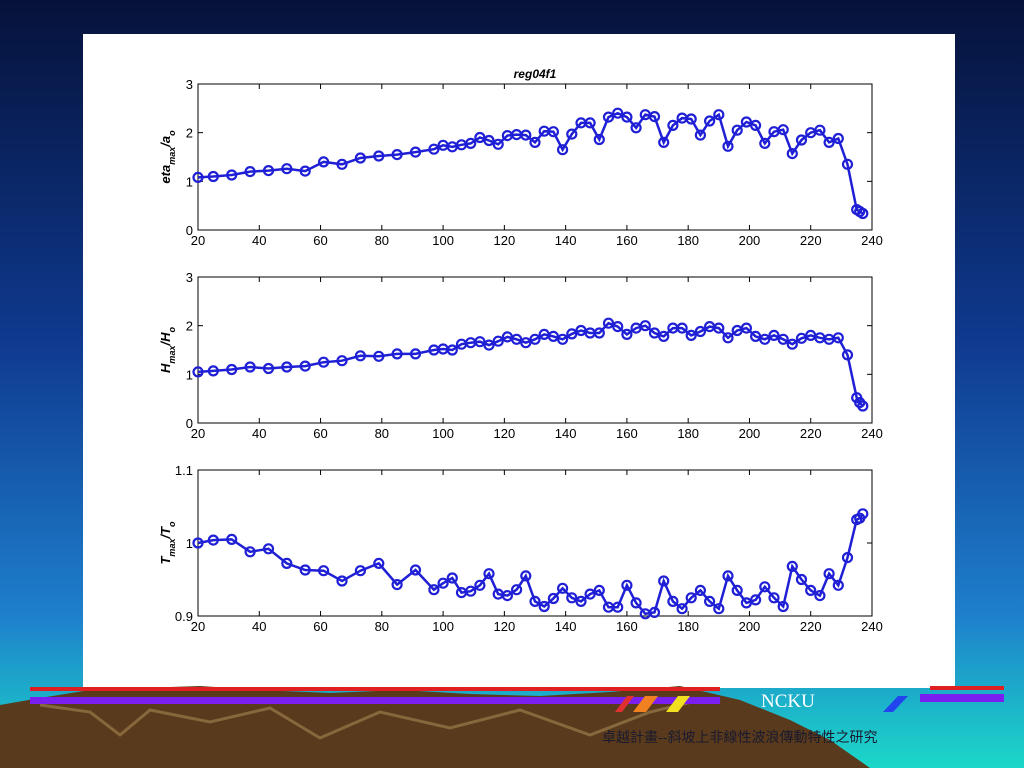 This screenshot has width=1024, height=768. Describe the element at coordinates (184, 470) in the screenshot. I see `y-tick-label: 1.1` at that location.